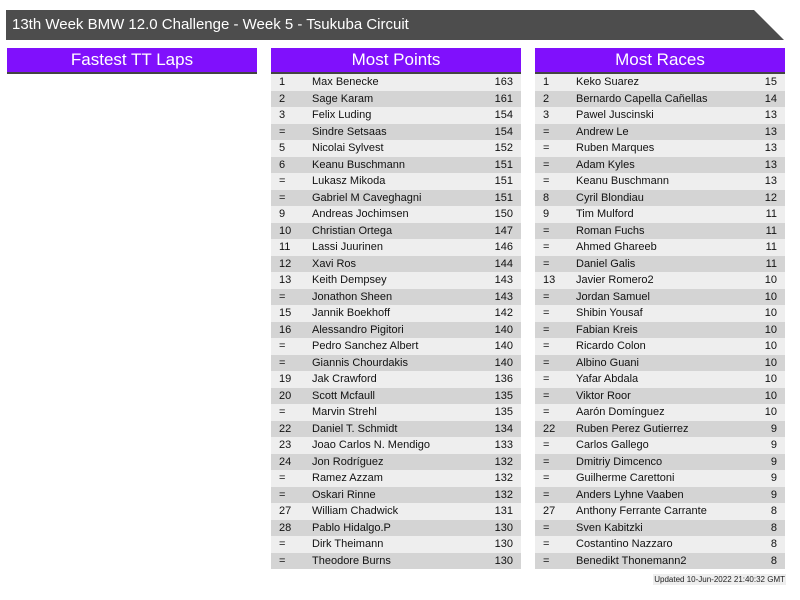 This screenshot has height=600, width=800. What do you see at coordinates (660, 544) in the screenshot?
I see `table-row: = Costantino Nazzaro 8` at bounding box center [660, 544].